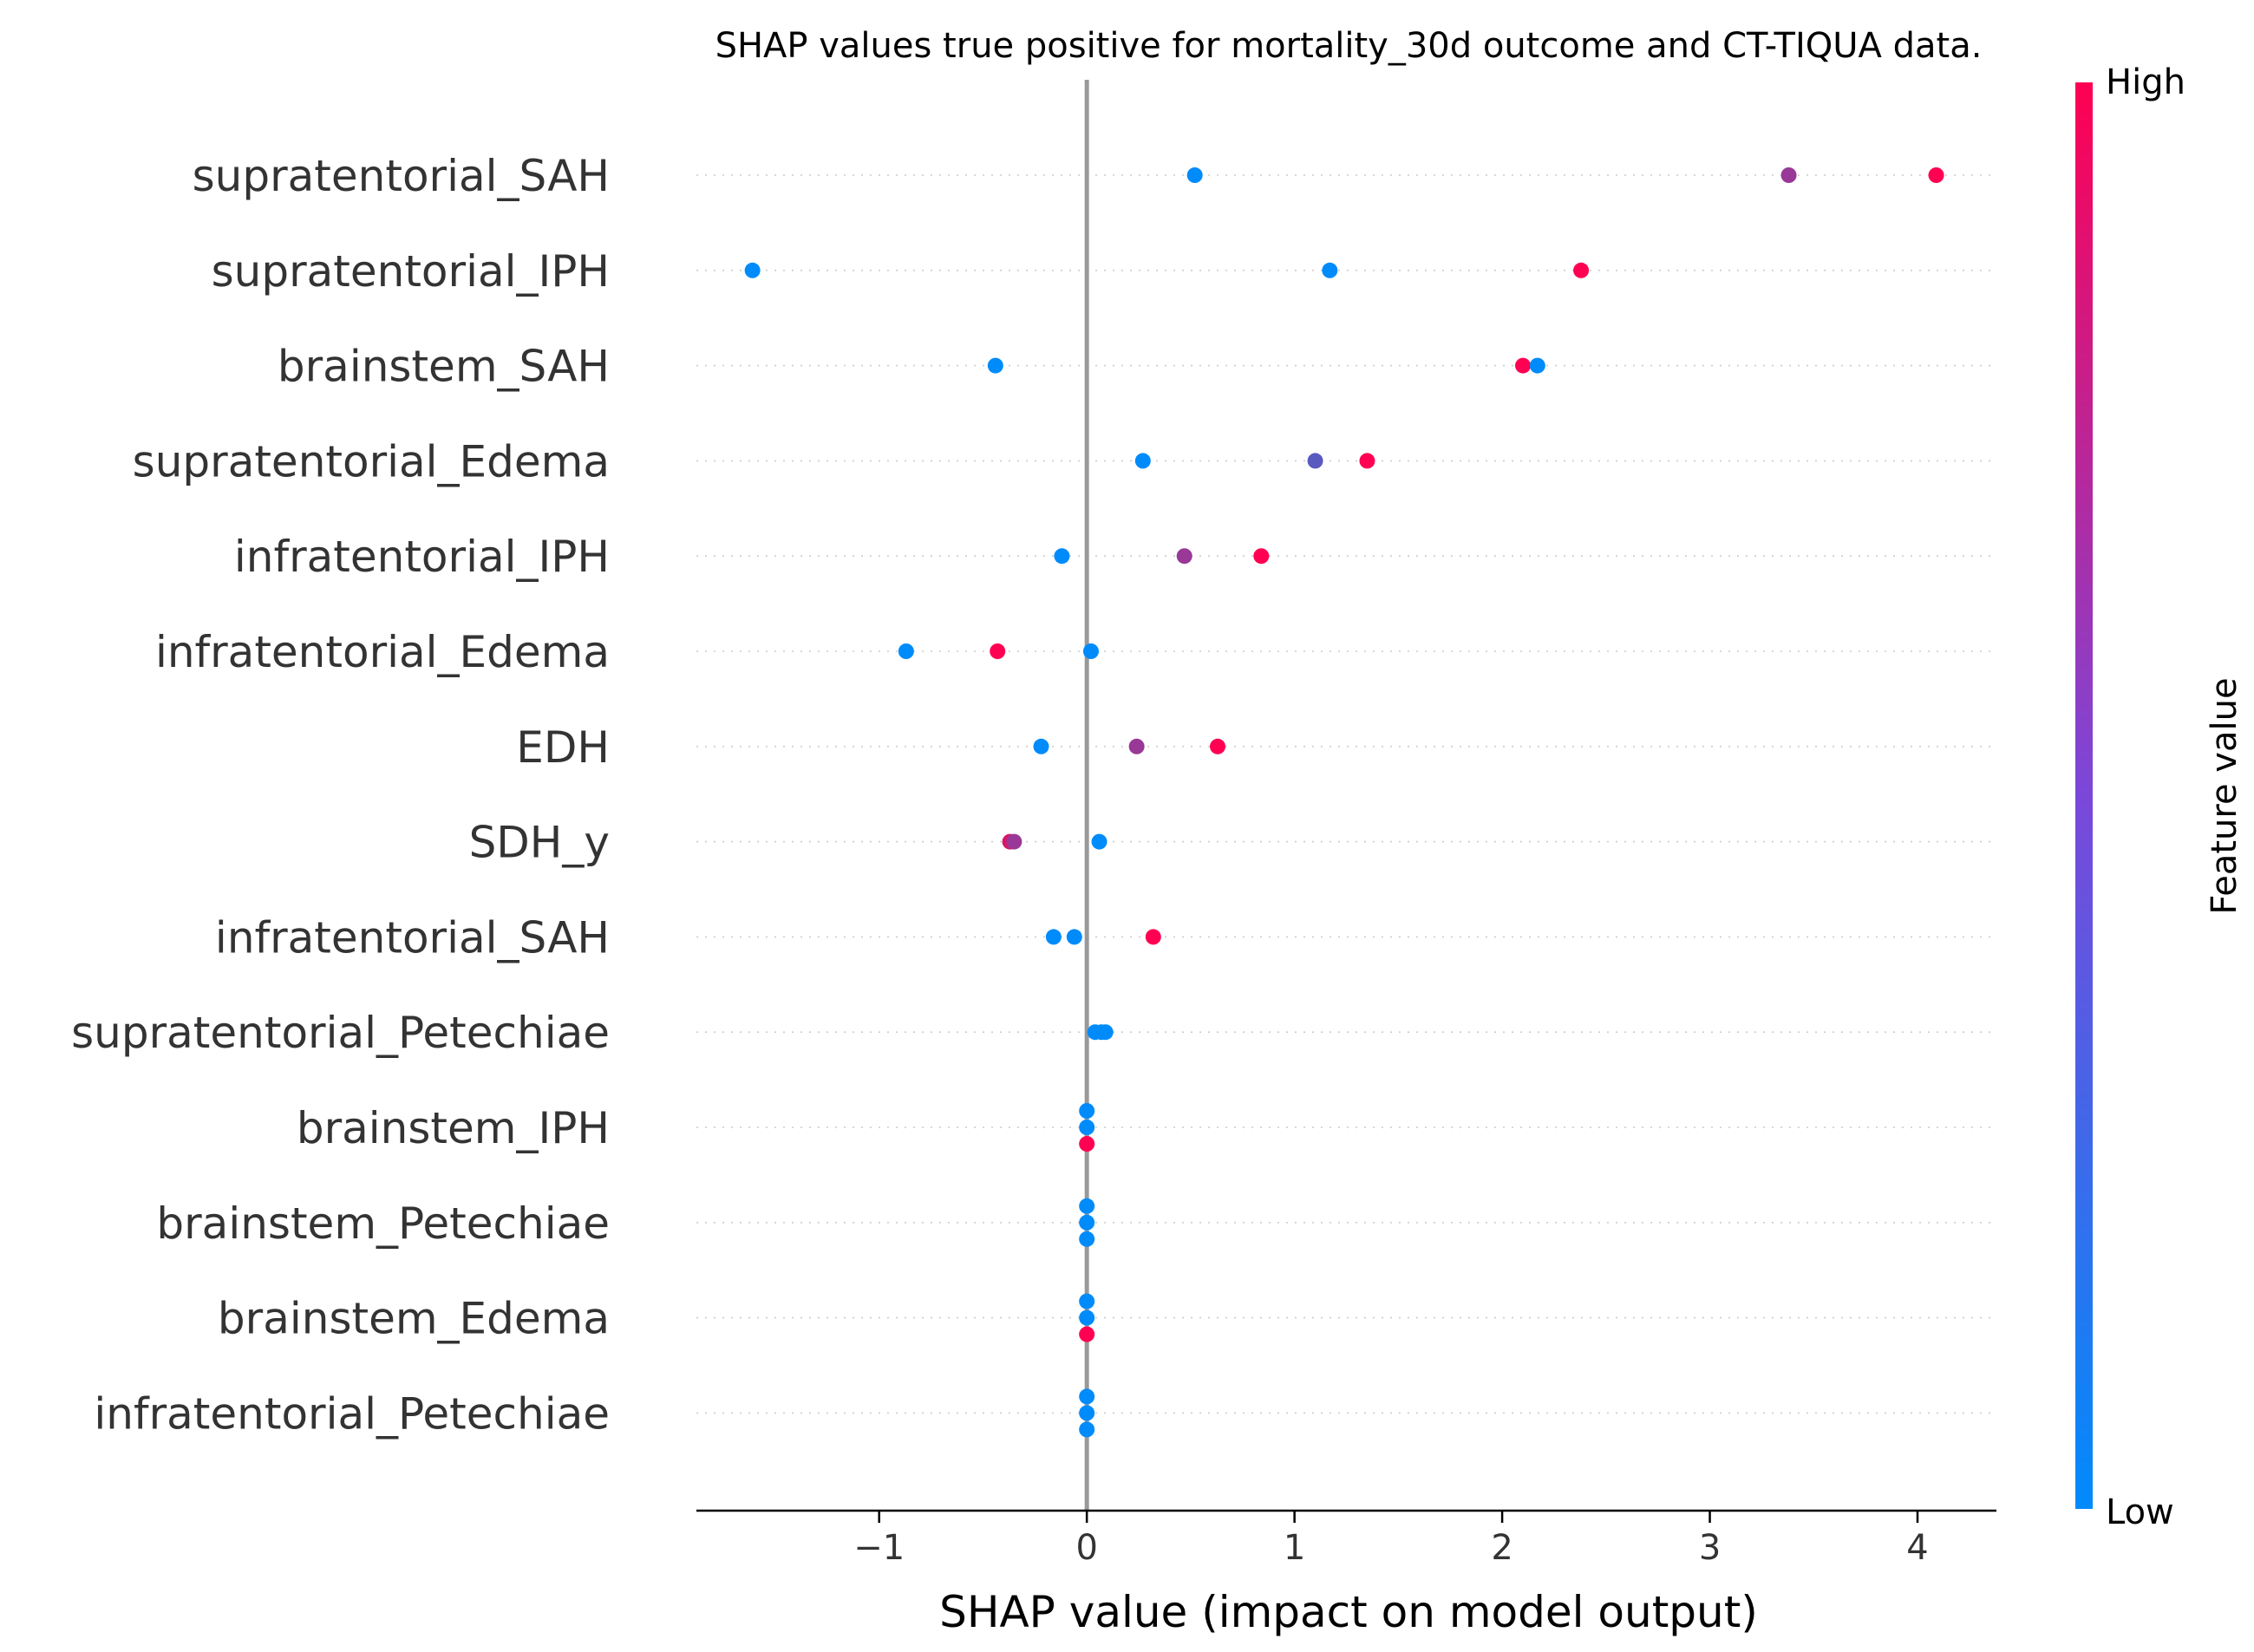 This screenshot has width=2254, height=1652. What do you see at coordinates (563, 748) in the screenshot?
I see `feature-label: EDH` at bounding box center [563, 748].